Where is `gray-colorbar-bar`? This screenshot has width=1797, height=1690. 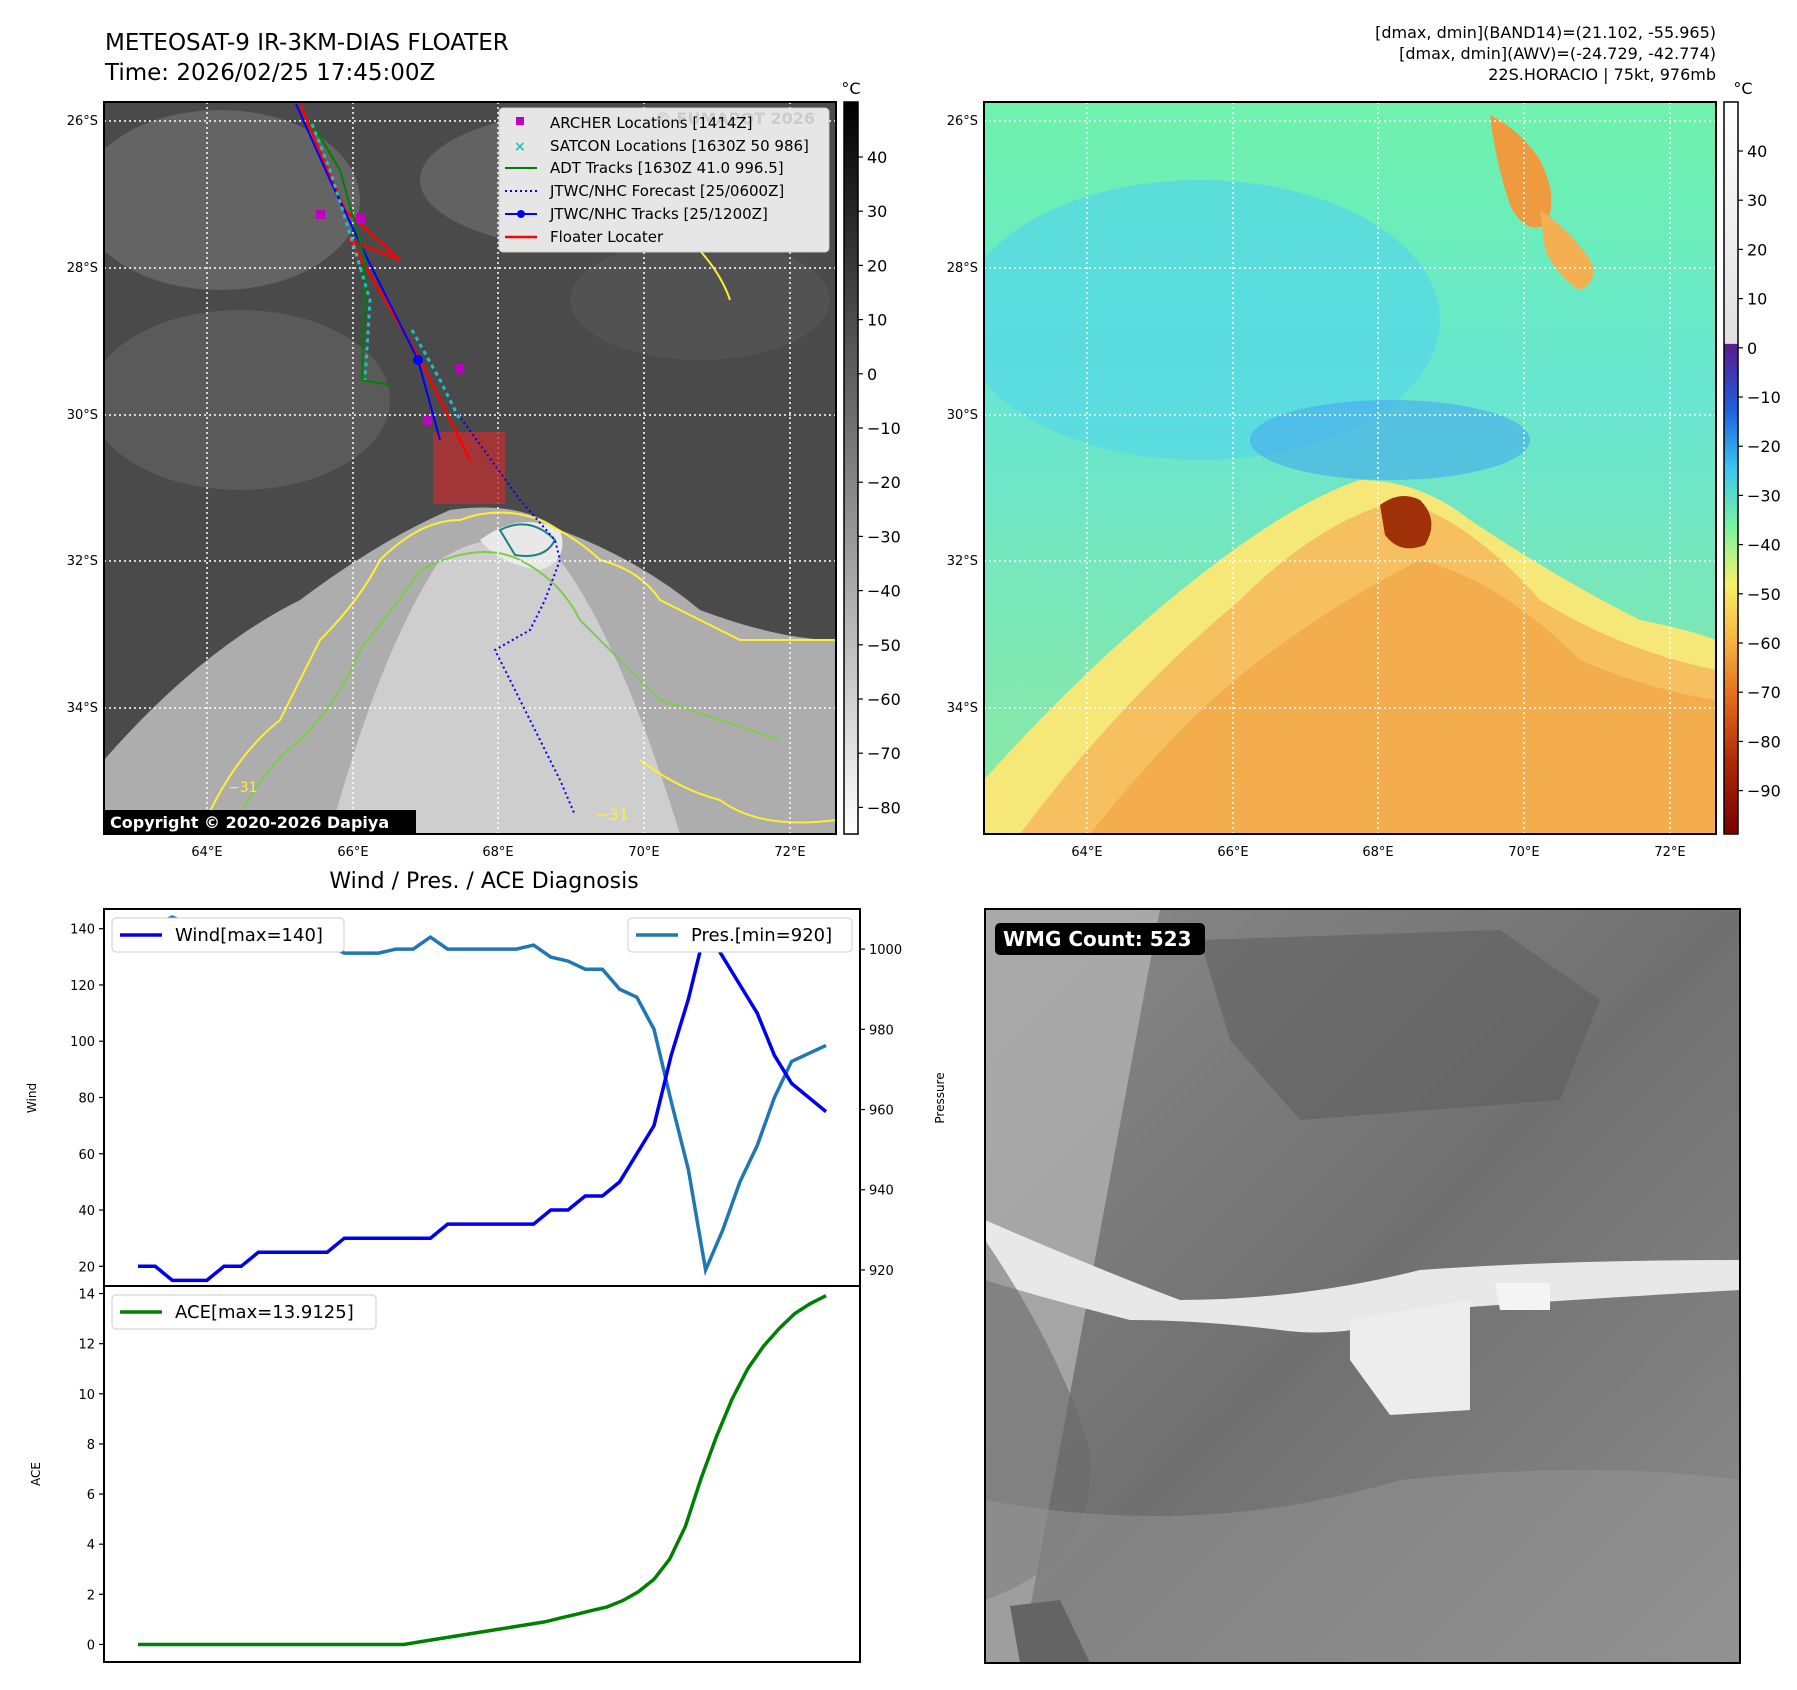
gray-colorbar-bar is located at coordinates (851, 468).